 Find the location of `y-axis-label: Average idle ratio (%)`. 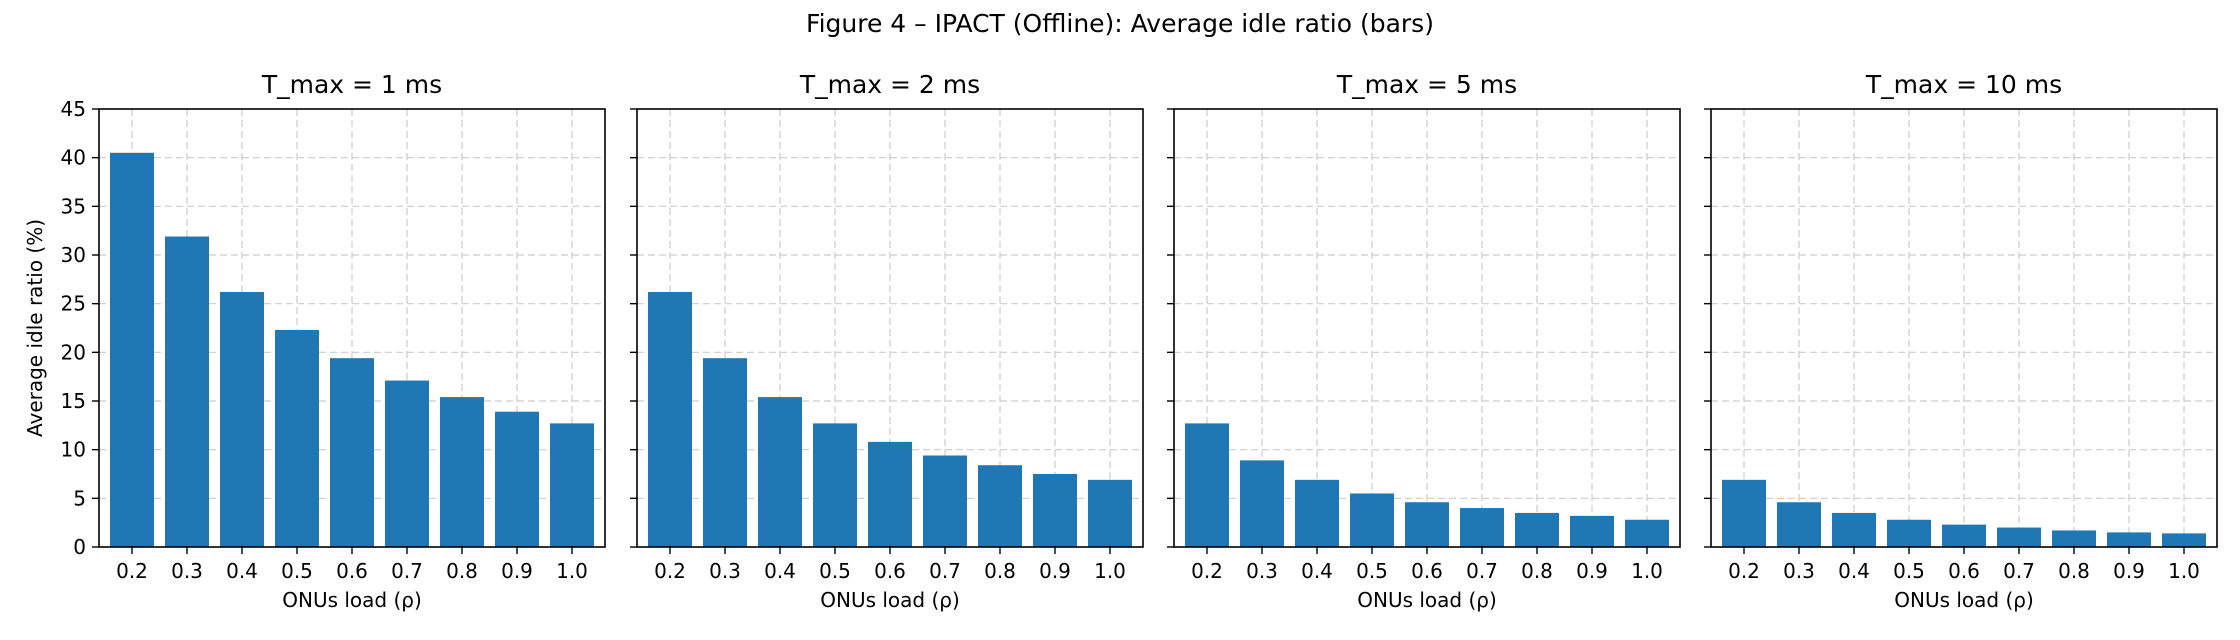

y-axis-label: Average idle ratio (%) is located at coordinates (35, 328).